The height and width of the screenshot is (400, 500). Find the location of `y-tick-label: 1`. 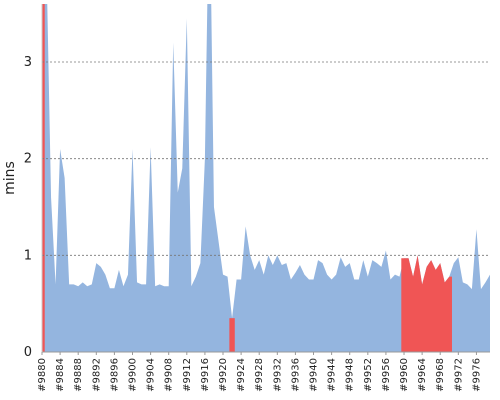

y-tick-label: 1 is located at coordinates (28, 255).